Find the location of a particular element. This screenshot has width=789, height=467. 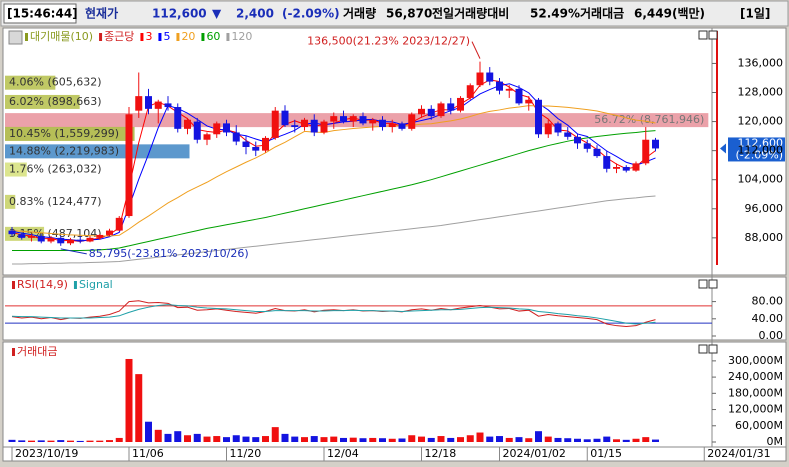

volume-profile-label: 10.45% (1,559,299) is located at coordinates (64, 133).